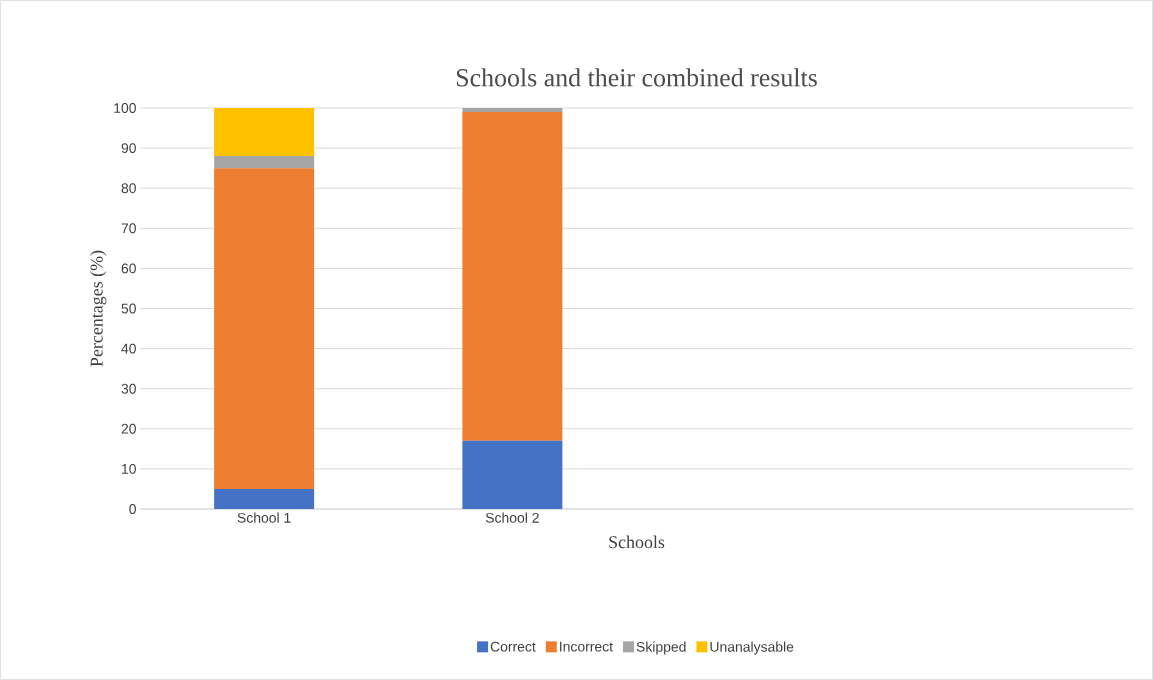 The width and height of the screenshot is (1153, 680). What do you see at coordinates (661, 648) in the screenshot?
I see `legend-label: Skipped` at bounding box center [661, 648].